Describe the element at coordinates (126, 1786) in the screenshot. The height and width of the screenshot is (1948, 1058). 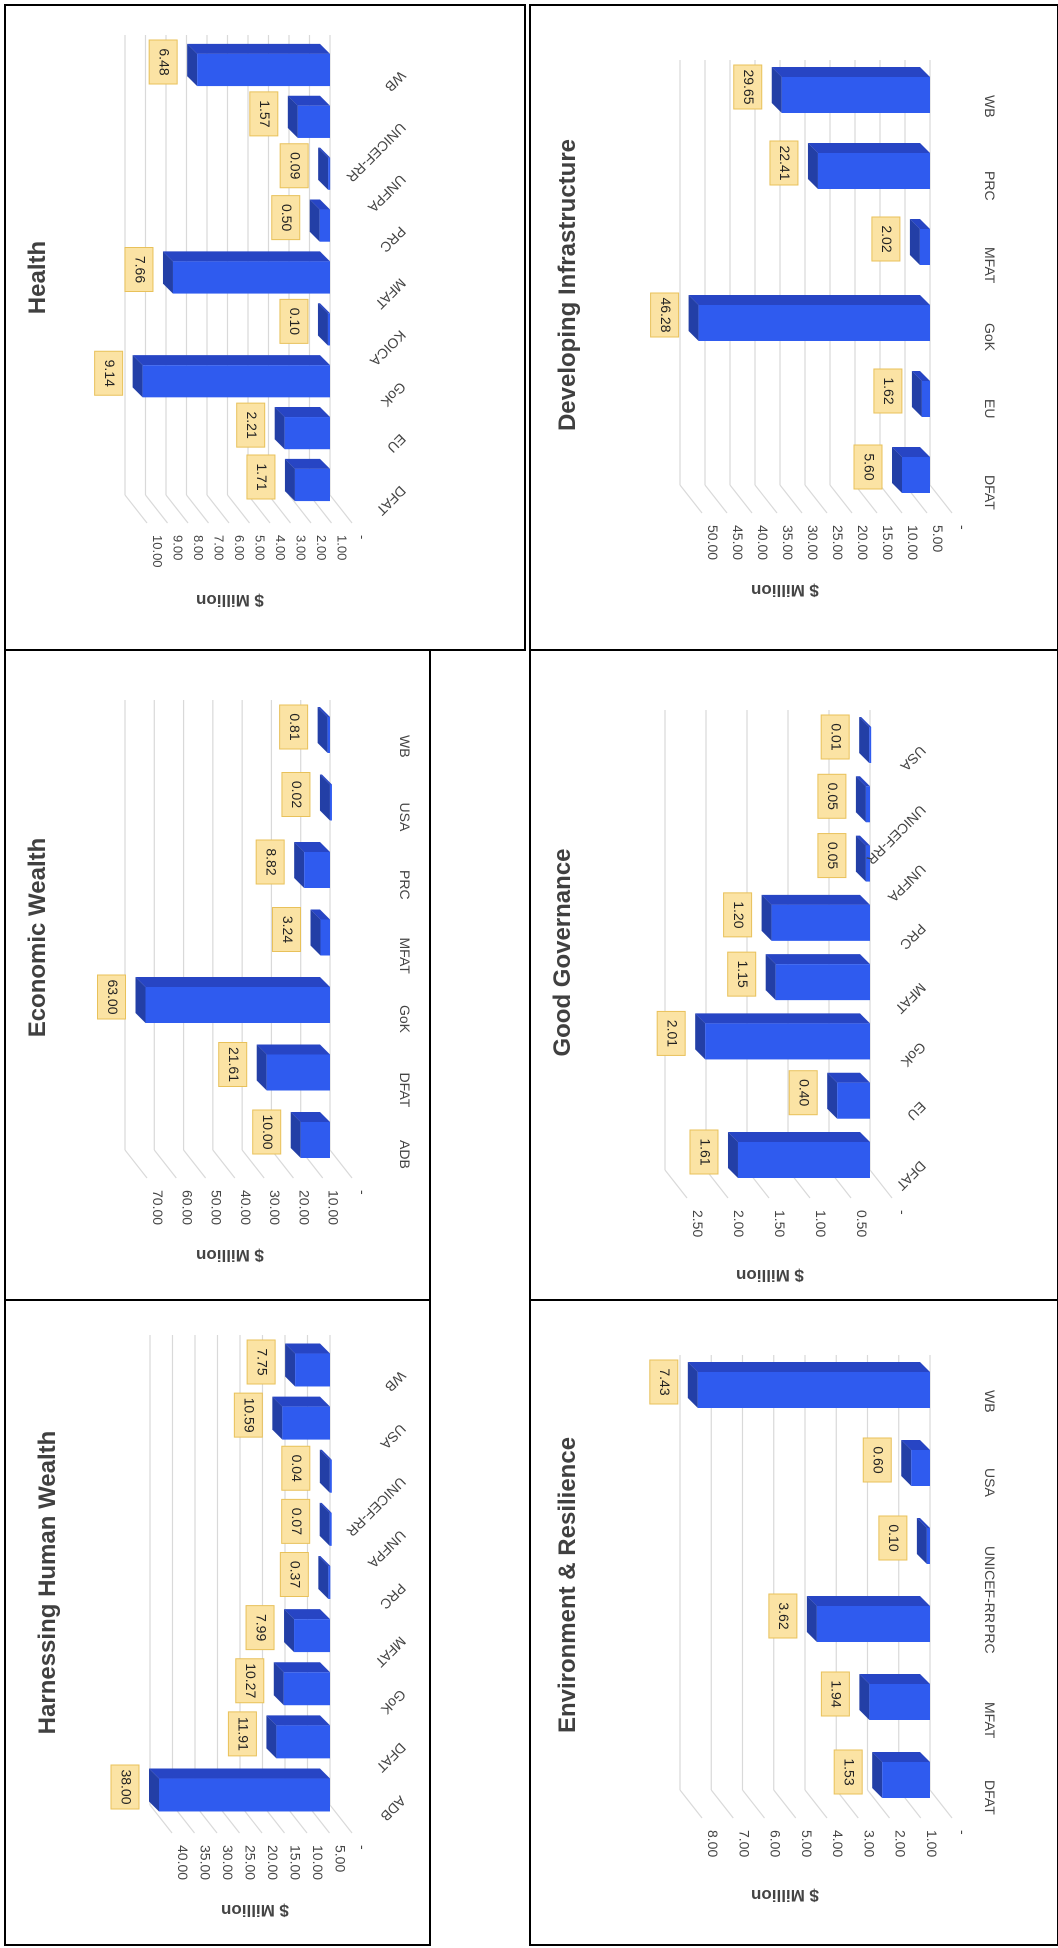
I see `data-label: 38.00` at that location.